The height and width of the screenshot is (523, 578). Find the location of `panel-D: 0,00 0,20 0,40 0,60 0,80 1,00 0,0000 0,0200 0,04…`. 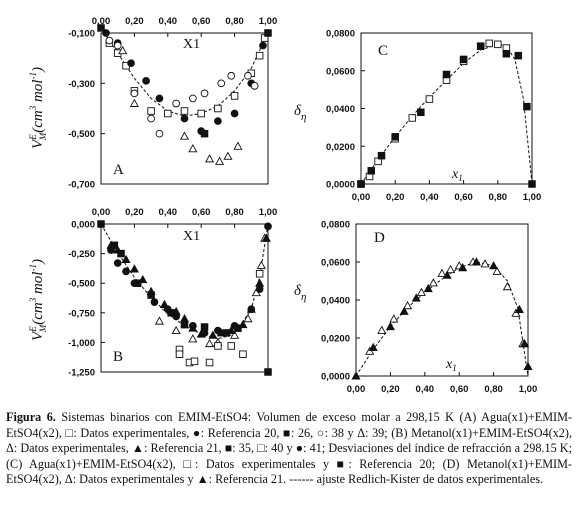

panel-D: 0,00 0,20 0,40 0,60 0,80 1,00 0,0000 0,0200 0,04… is located at coordinates (415, 308).